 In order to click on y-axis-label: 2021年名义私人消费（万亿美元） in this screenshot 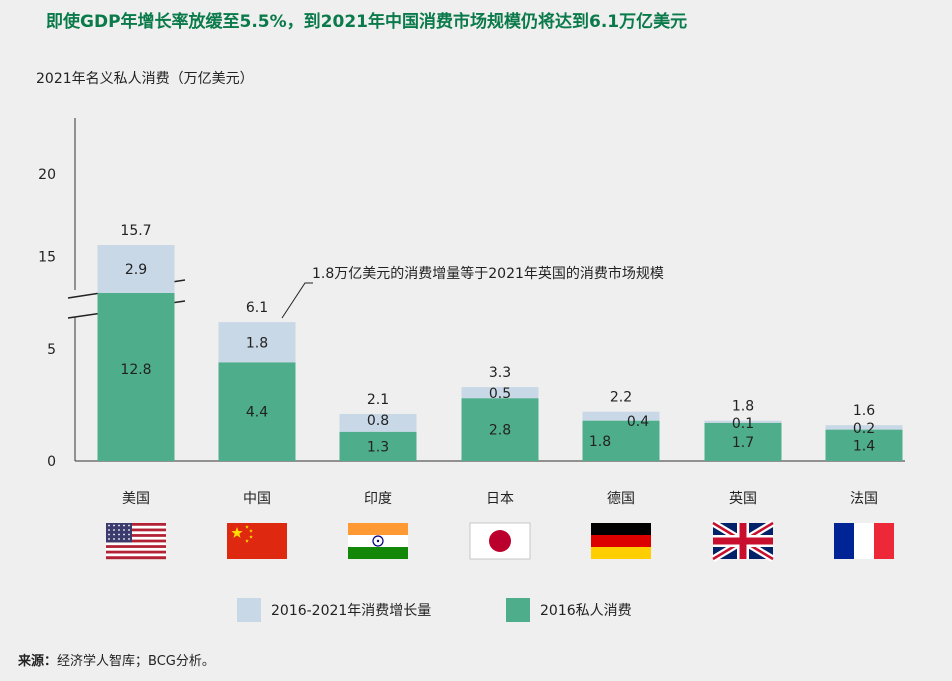, I will do `click(145, 79)`.